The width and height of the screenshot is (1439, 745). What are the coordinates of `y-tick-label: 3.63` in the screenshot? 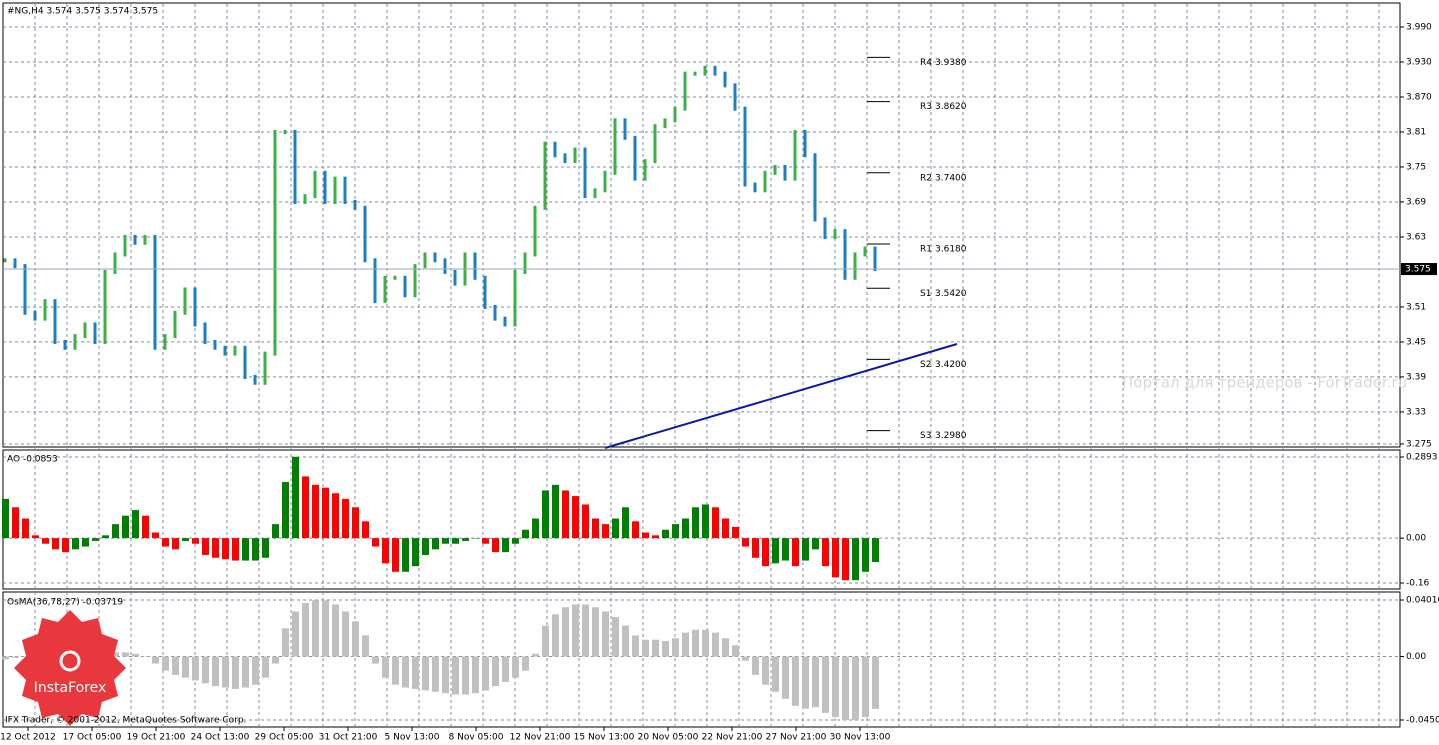 It's located at (1416, 237).